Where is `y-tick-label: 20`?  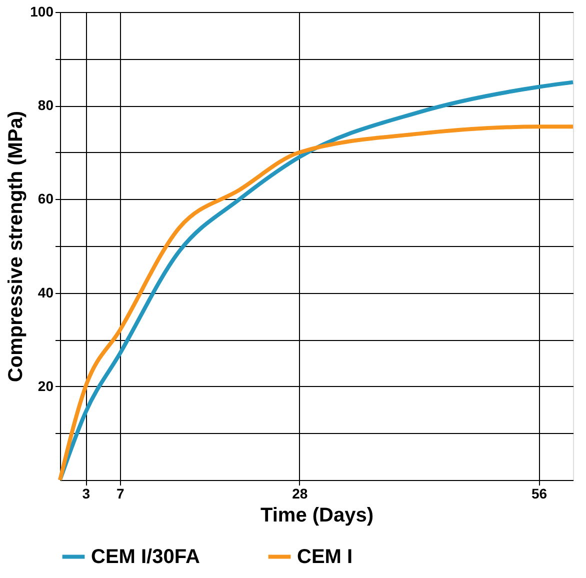 y-tick-label: 20 is located at coordinates (46, 386).